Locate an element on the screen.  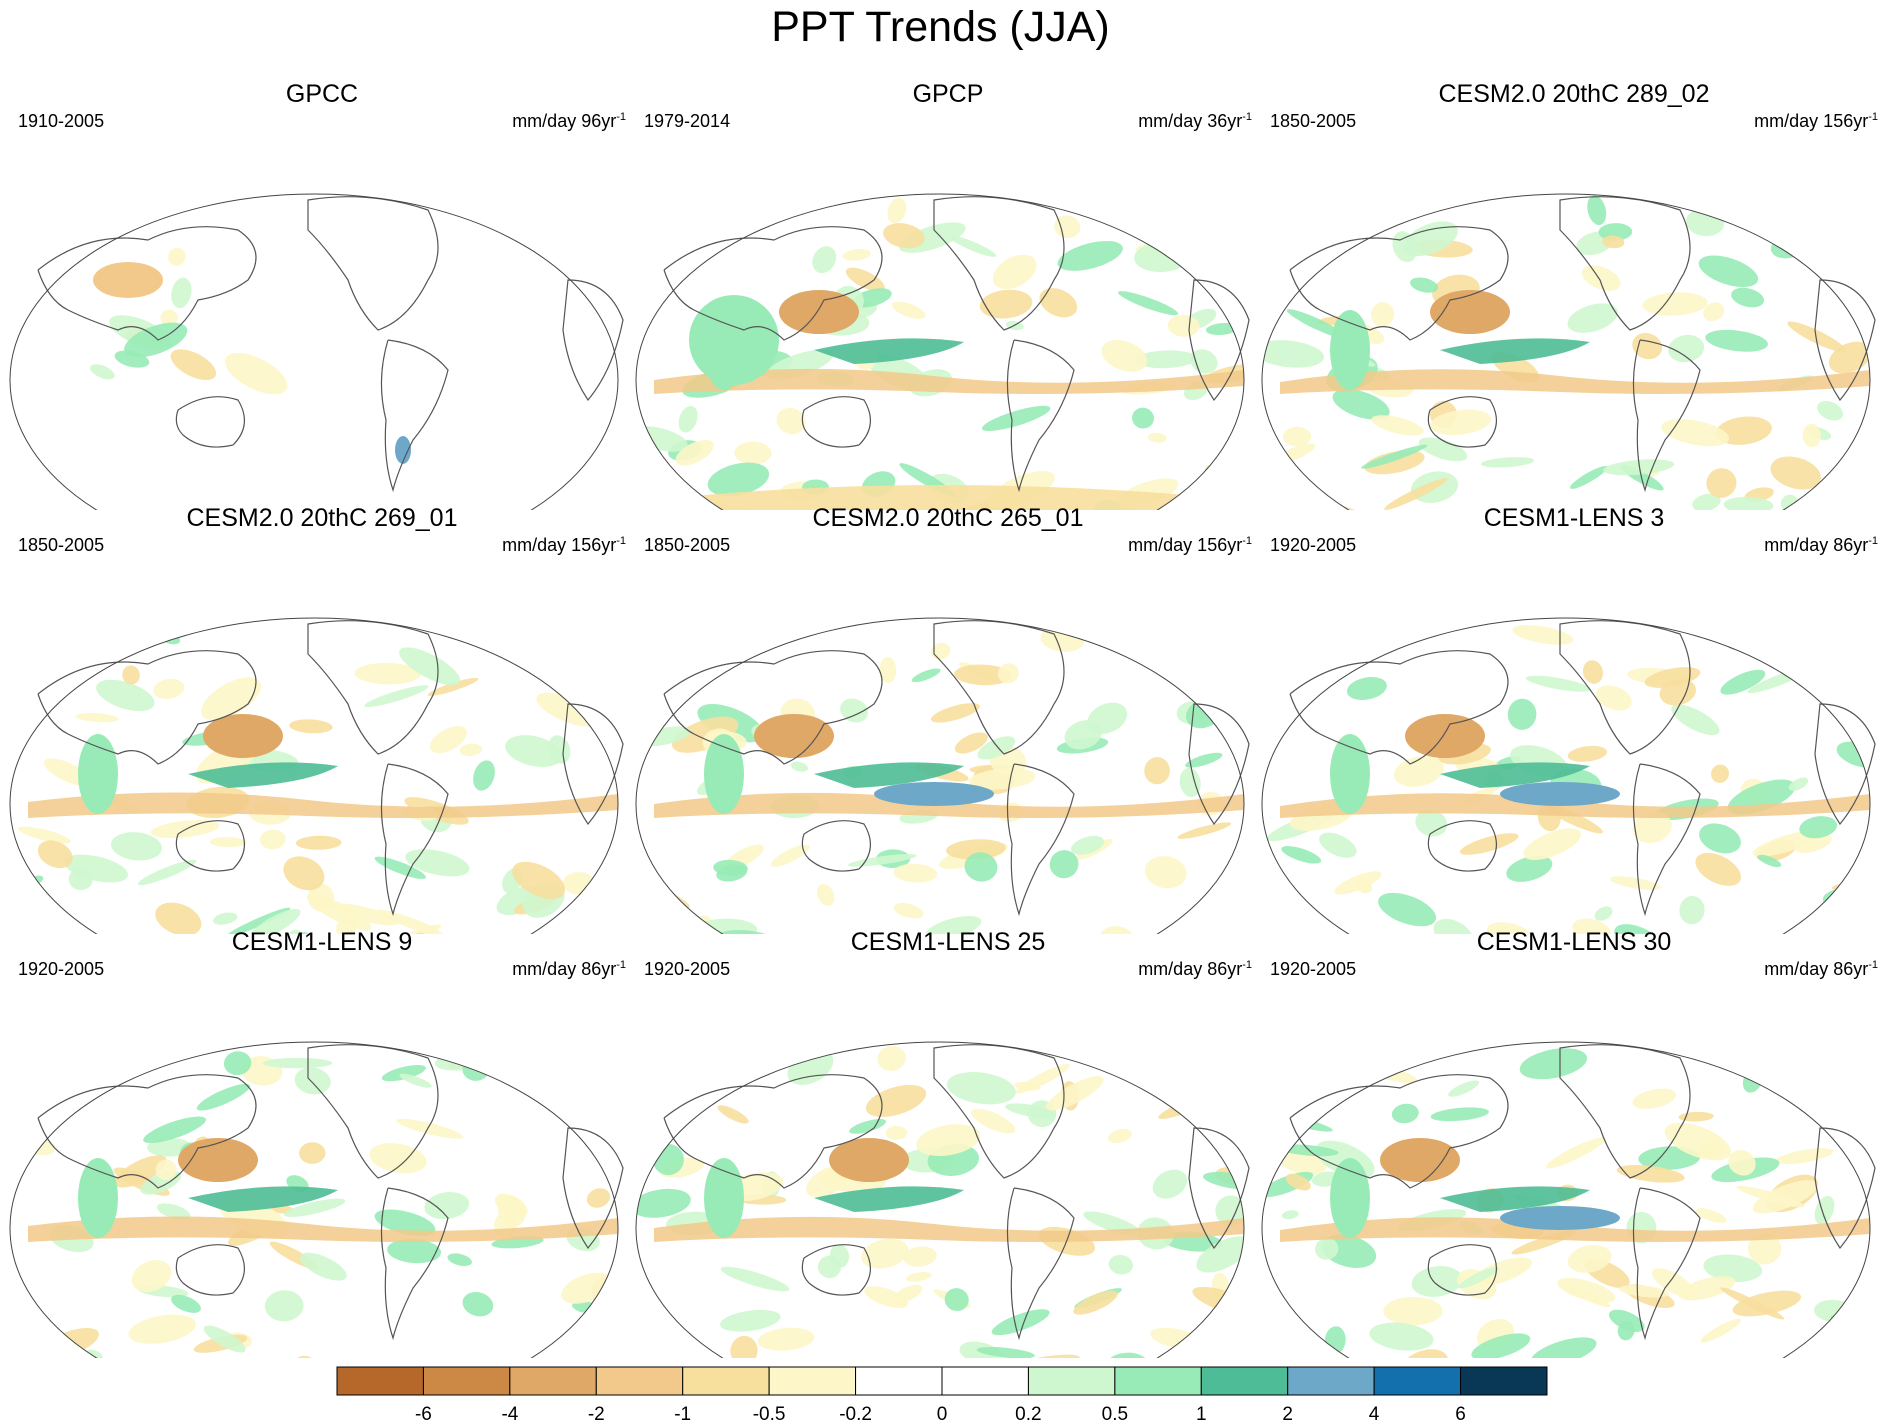
colorbar-tick-label: 1 is located at coordinates (1201, 1414).